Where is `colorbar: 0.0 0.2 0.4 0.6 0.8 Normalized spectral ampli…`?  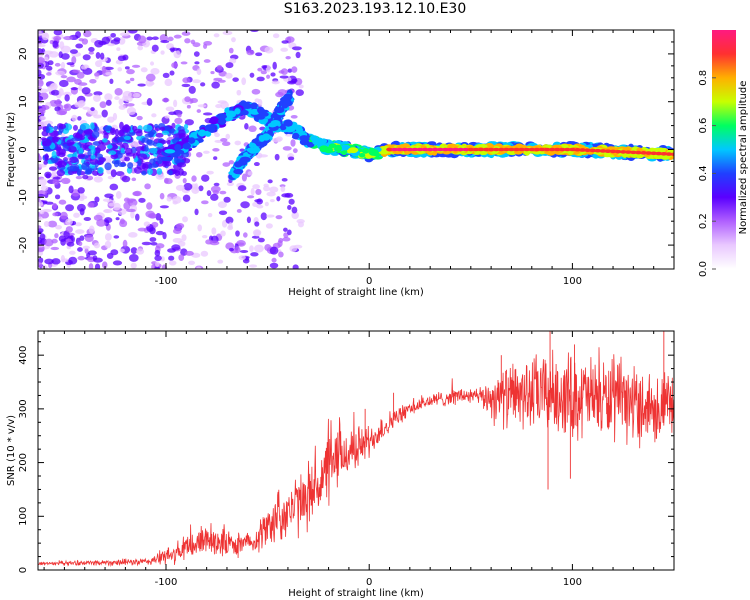
colorbar: 0.0 0.2 0.4 0.6 0.8 Normalized spectral ampli… is located at coordinates (723, 153).